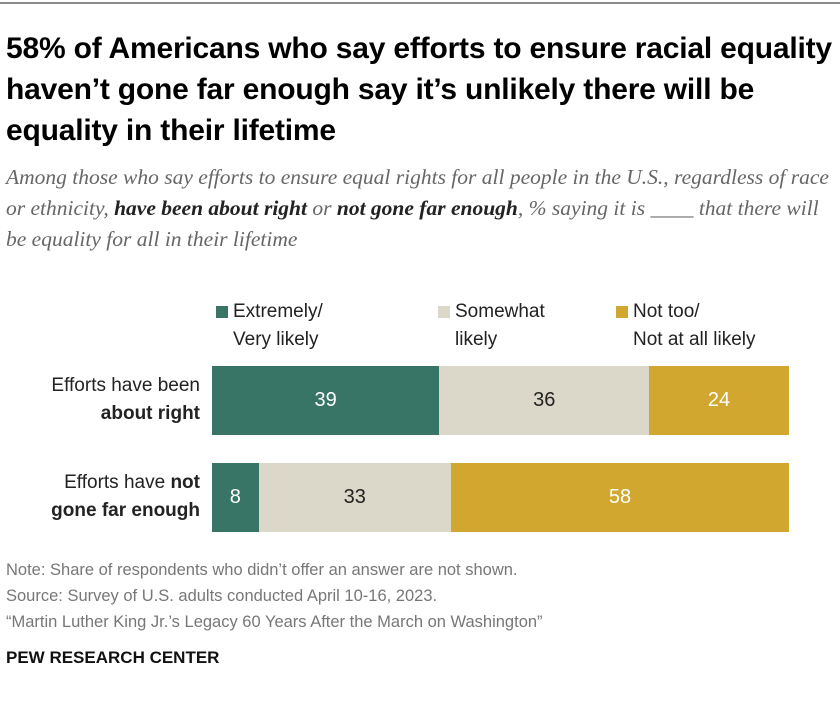  What do you see at coordinates (322, 208) in the screenshot?
I see `subtitle-text: or` at bounding box center [322, 208].